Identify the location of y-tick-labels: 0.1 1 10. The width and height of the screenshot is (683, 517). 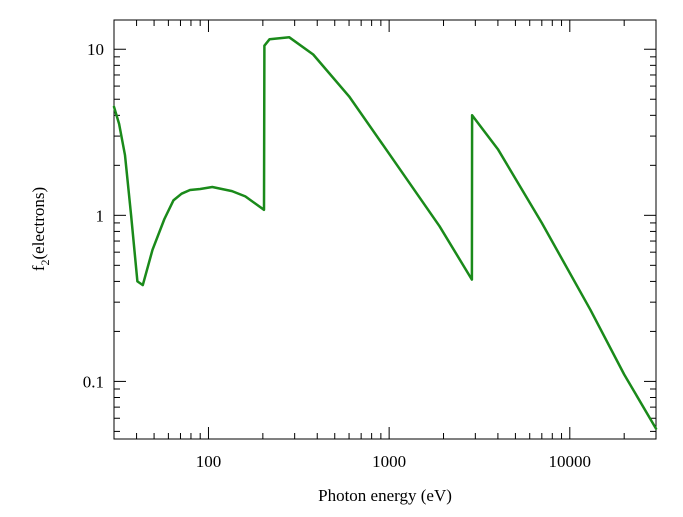
(93, 215).